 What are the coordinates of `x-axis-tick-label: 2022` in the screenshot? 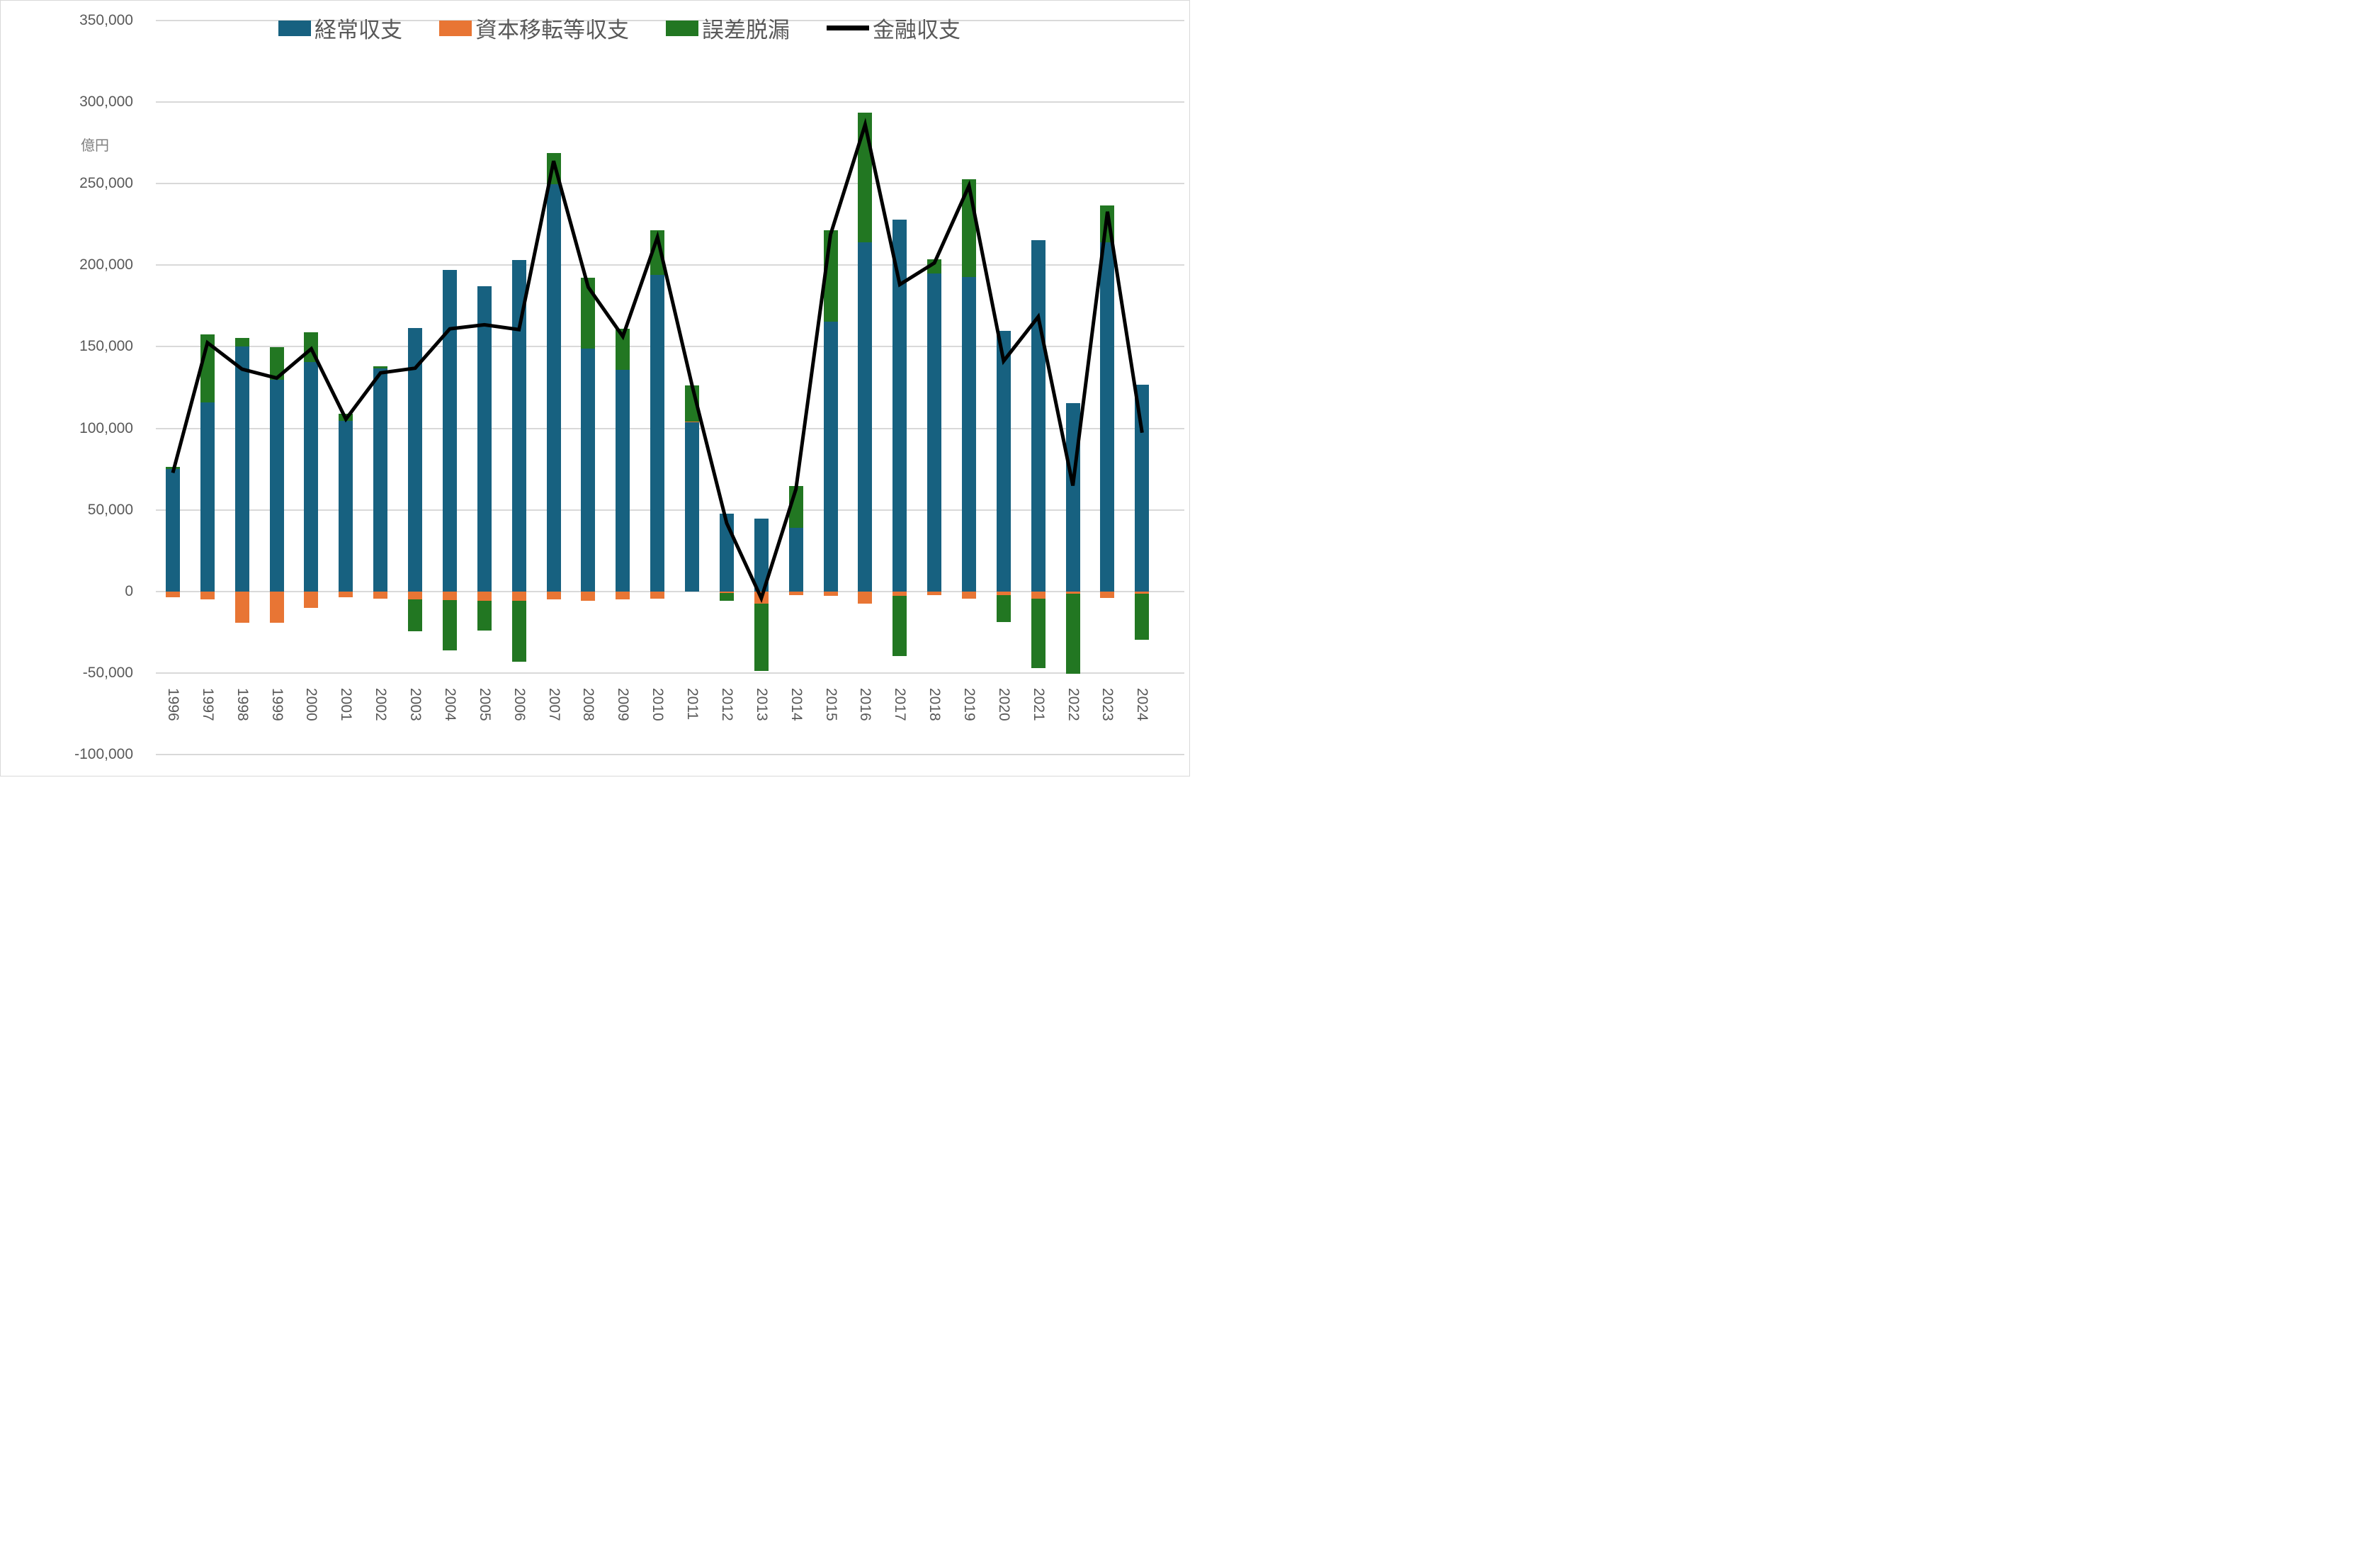 It's located at (1074, 704).